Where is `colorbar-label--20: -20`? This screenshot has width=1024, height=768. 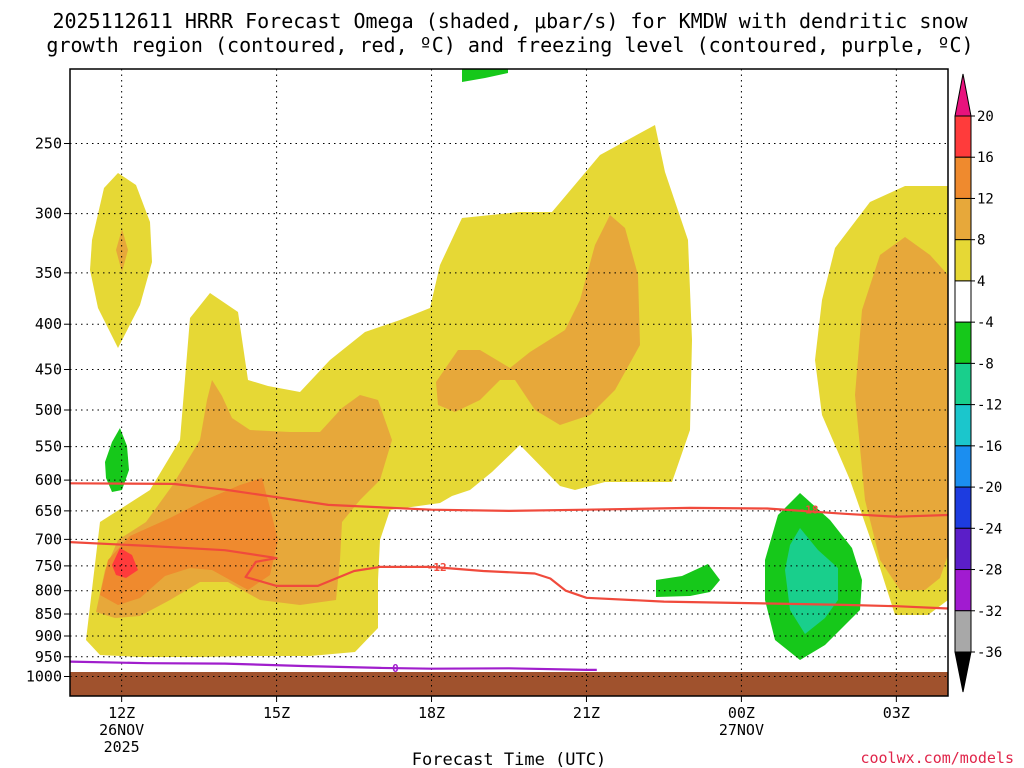 colorbar-label--20: -20 is located at coordinates (989, 488).